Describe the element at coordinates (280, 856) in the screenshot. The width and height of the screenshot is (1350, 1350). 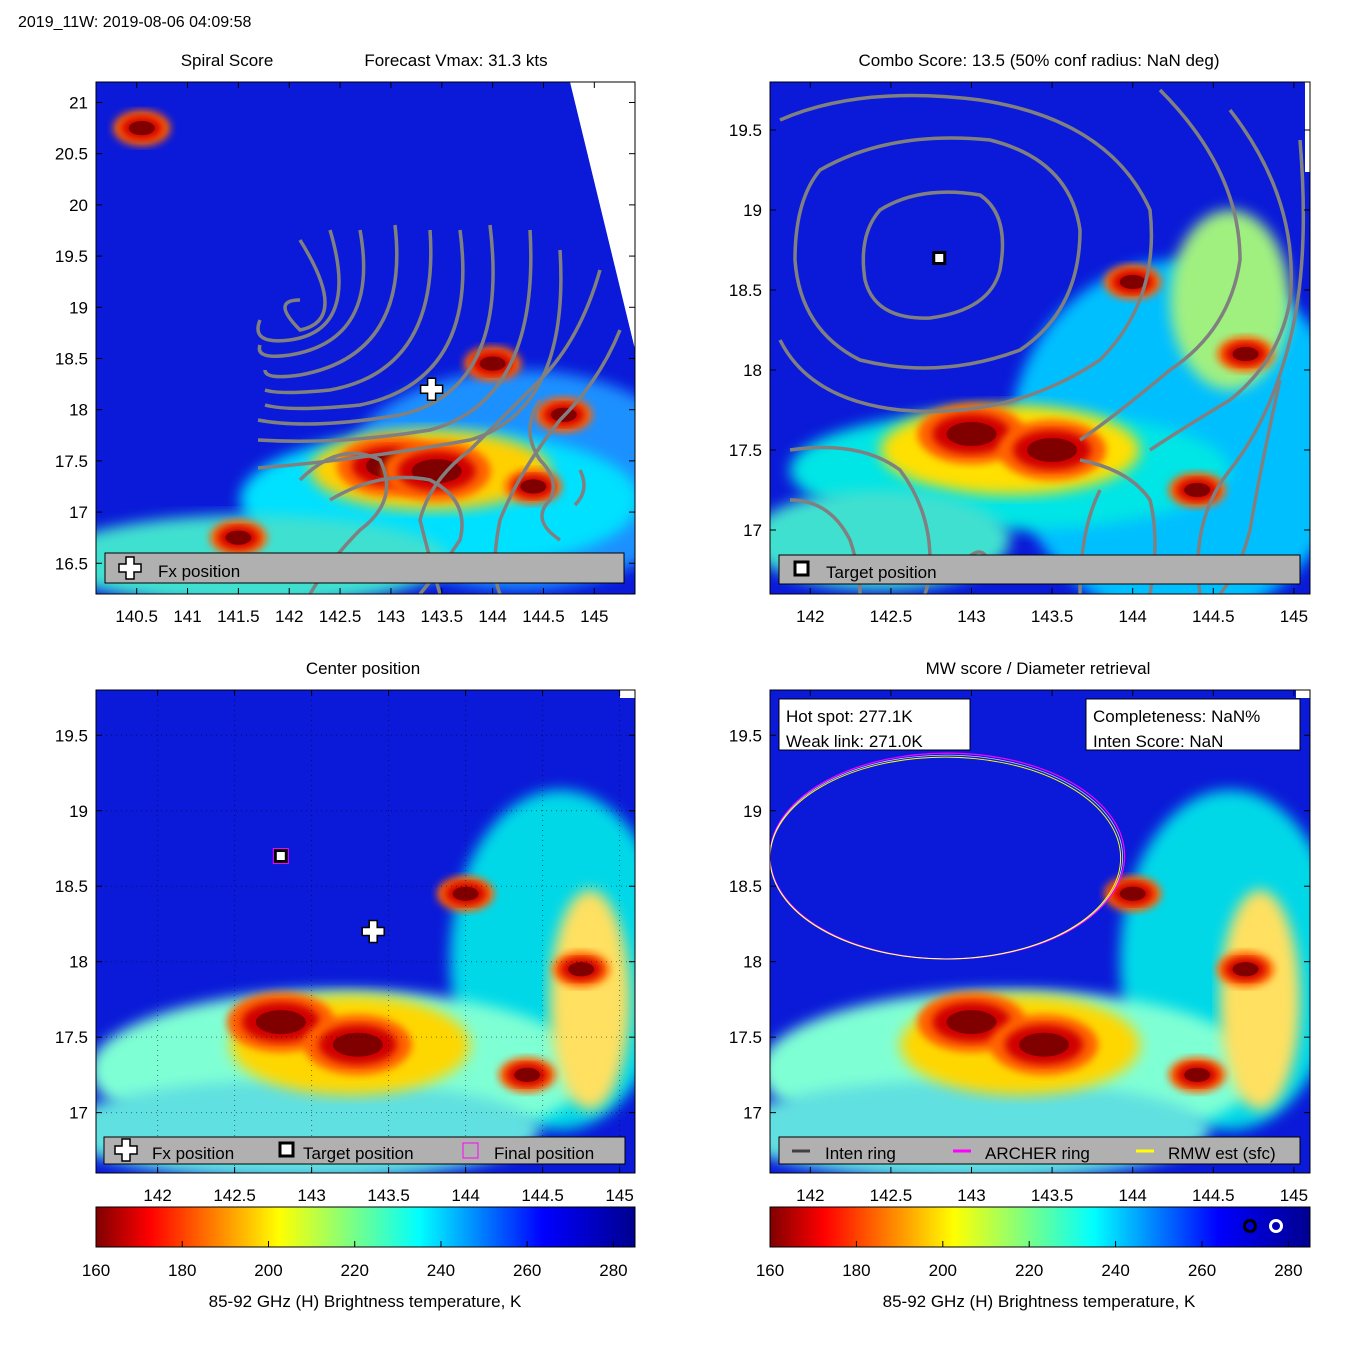
I see `center-target-position-marker` at that location.